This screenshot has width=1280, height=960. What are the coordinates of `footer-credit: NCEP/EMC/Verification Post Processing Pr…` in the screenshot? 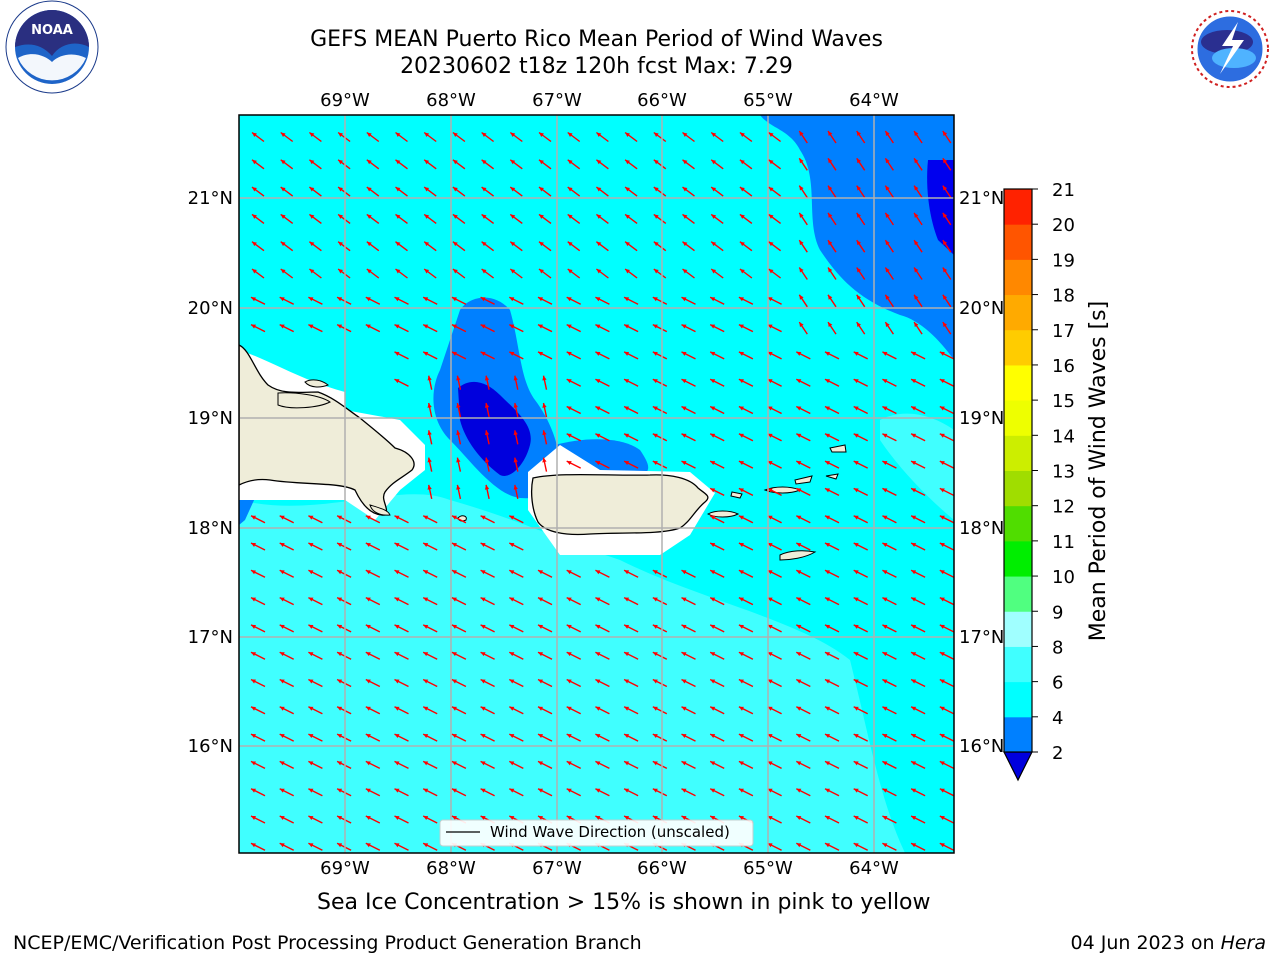 It's located at (327, 943).